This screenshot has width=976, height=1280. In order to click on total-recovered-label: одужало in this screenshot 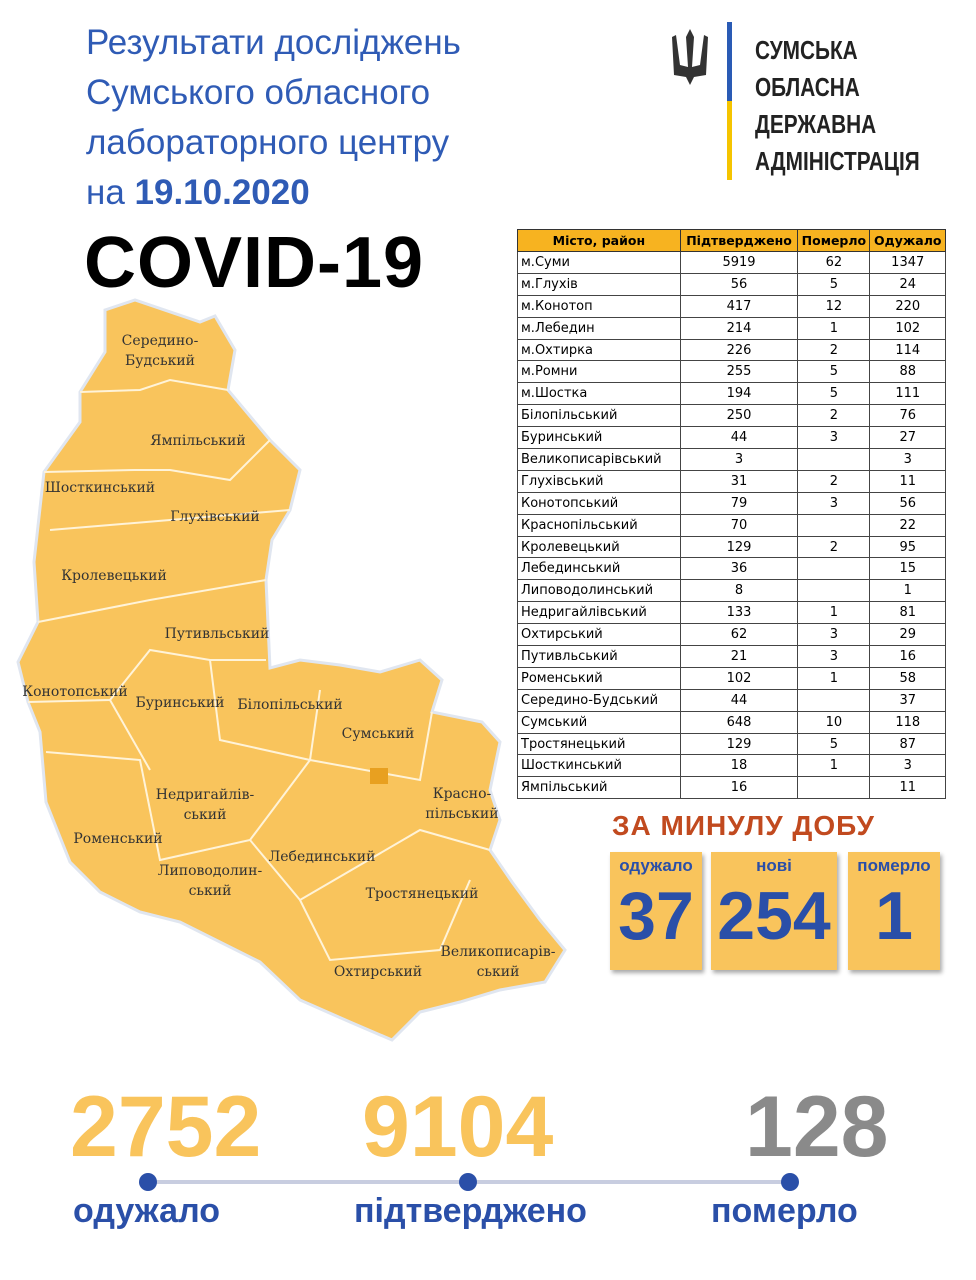, I will do `click(146, 1211)`.